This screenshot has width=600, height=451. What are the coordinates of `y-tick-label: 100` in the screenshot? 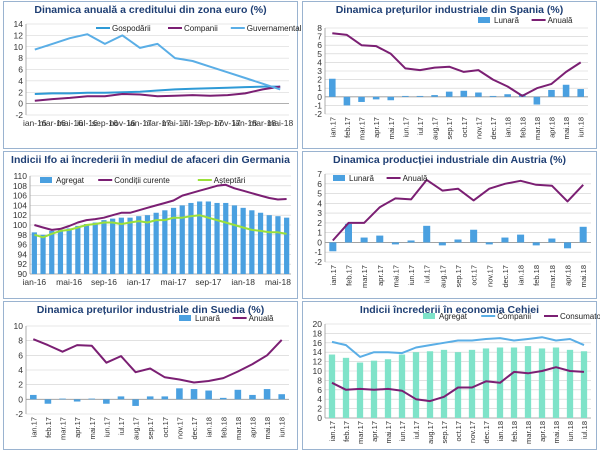 It's located at (20, 225).